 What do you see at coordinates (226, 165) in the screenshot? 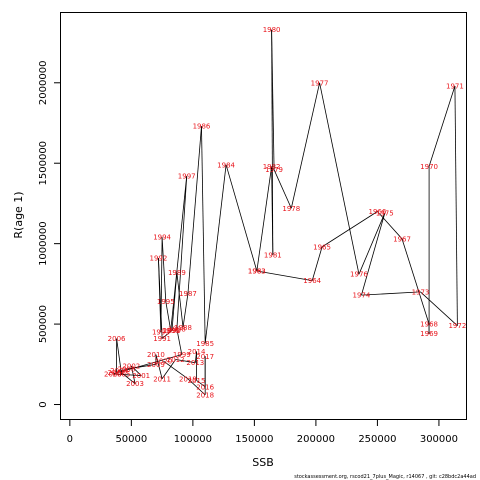
I see `point-label-1984: 1984` at bounding box center [226, 165].